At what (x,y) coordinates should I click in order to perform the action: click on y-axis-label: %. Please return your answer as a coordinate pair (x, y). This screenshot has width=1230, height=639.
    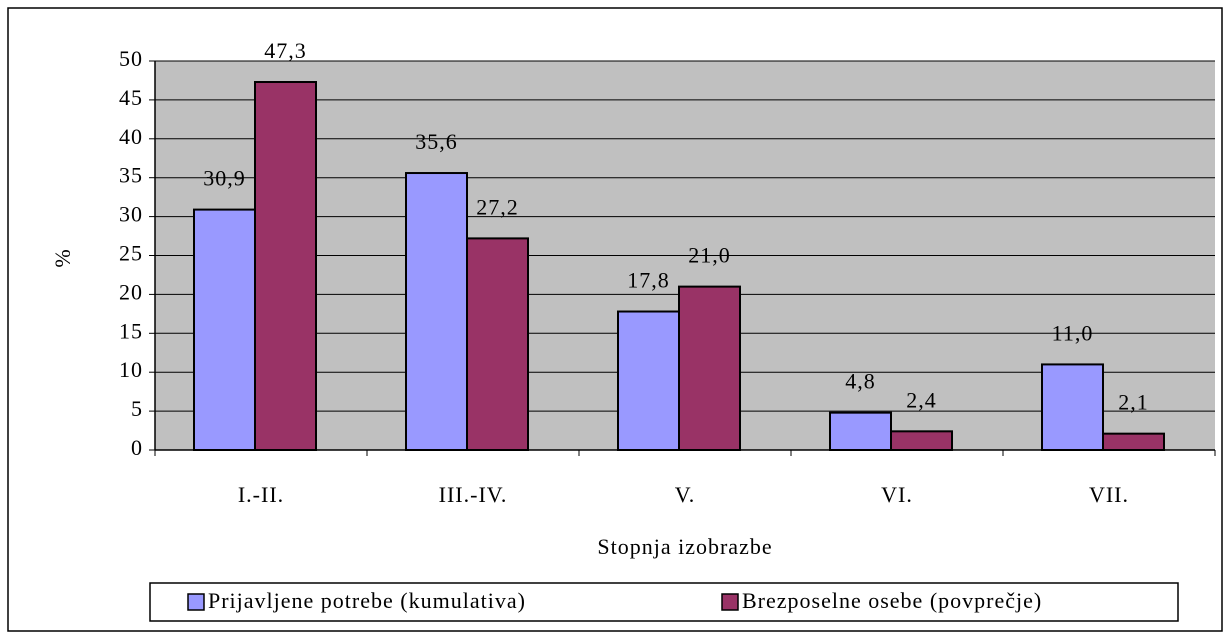
    Looking at the image, I should click on (62, 257).